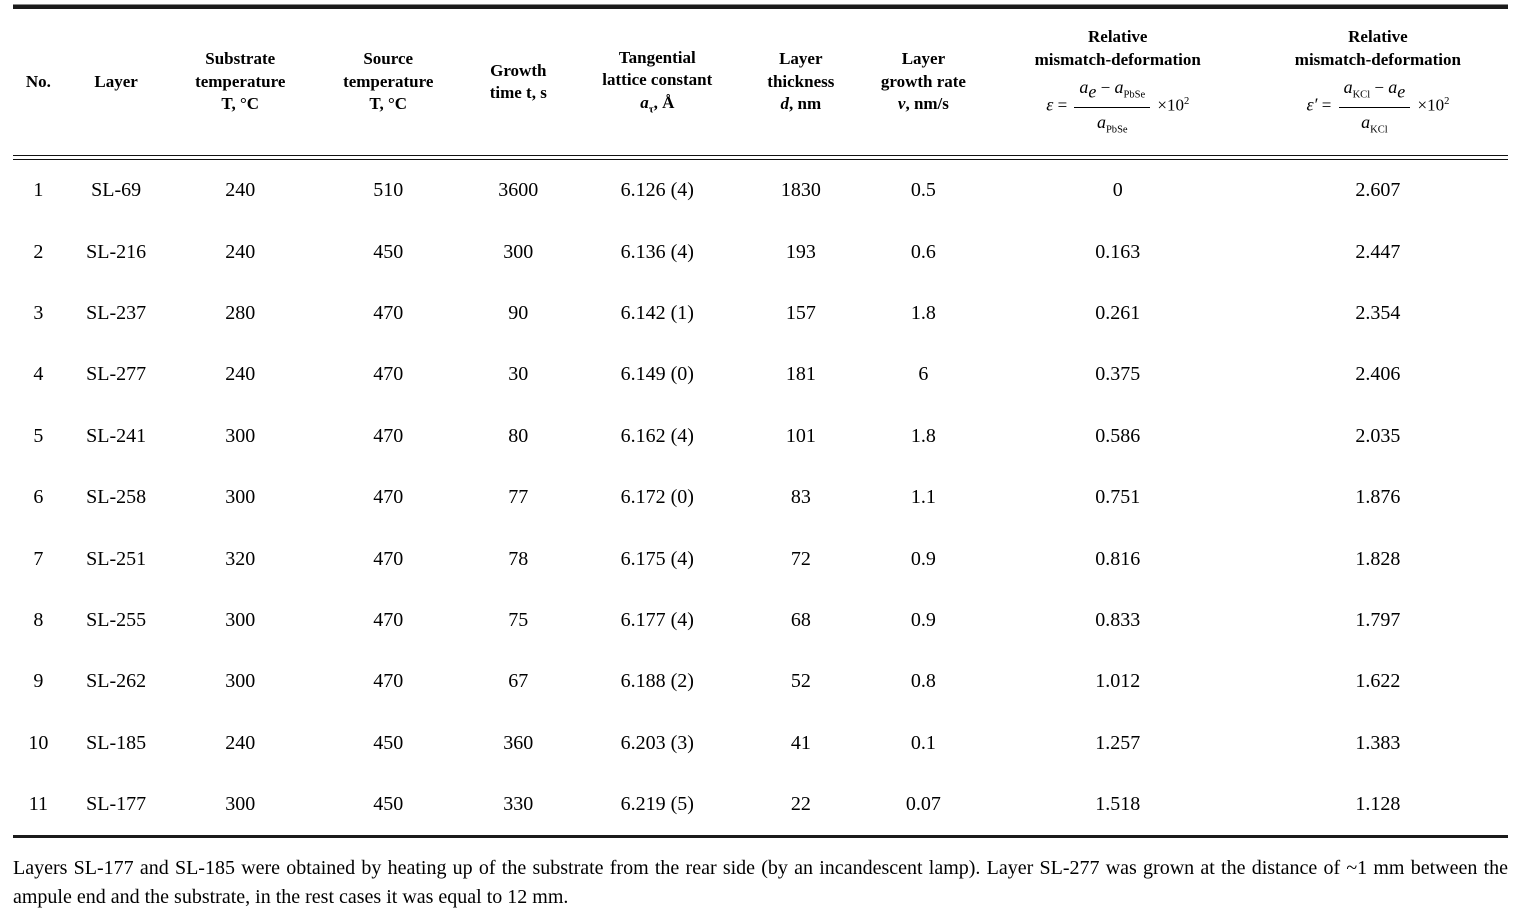  I want to click on table-cell: 0.816, so click(1118, 558).